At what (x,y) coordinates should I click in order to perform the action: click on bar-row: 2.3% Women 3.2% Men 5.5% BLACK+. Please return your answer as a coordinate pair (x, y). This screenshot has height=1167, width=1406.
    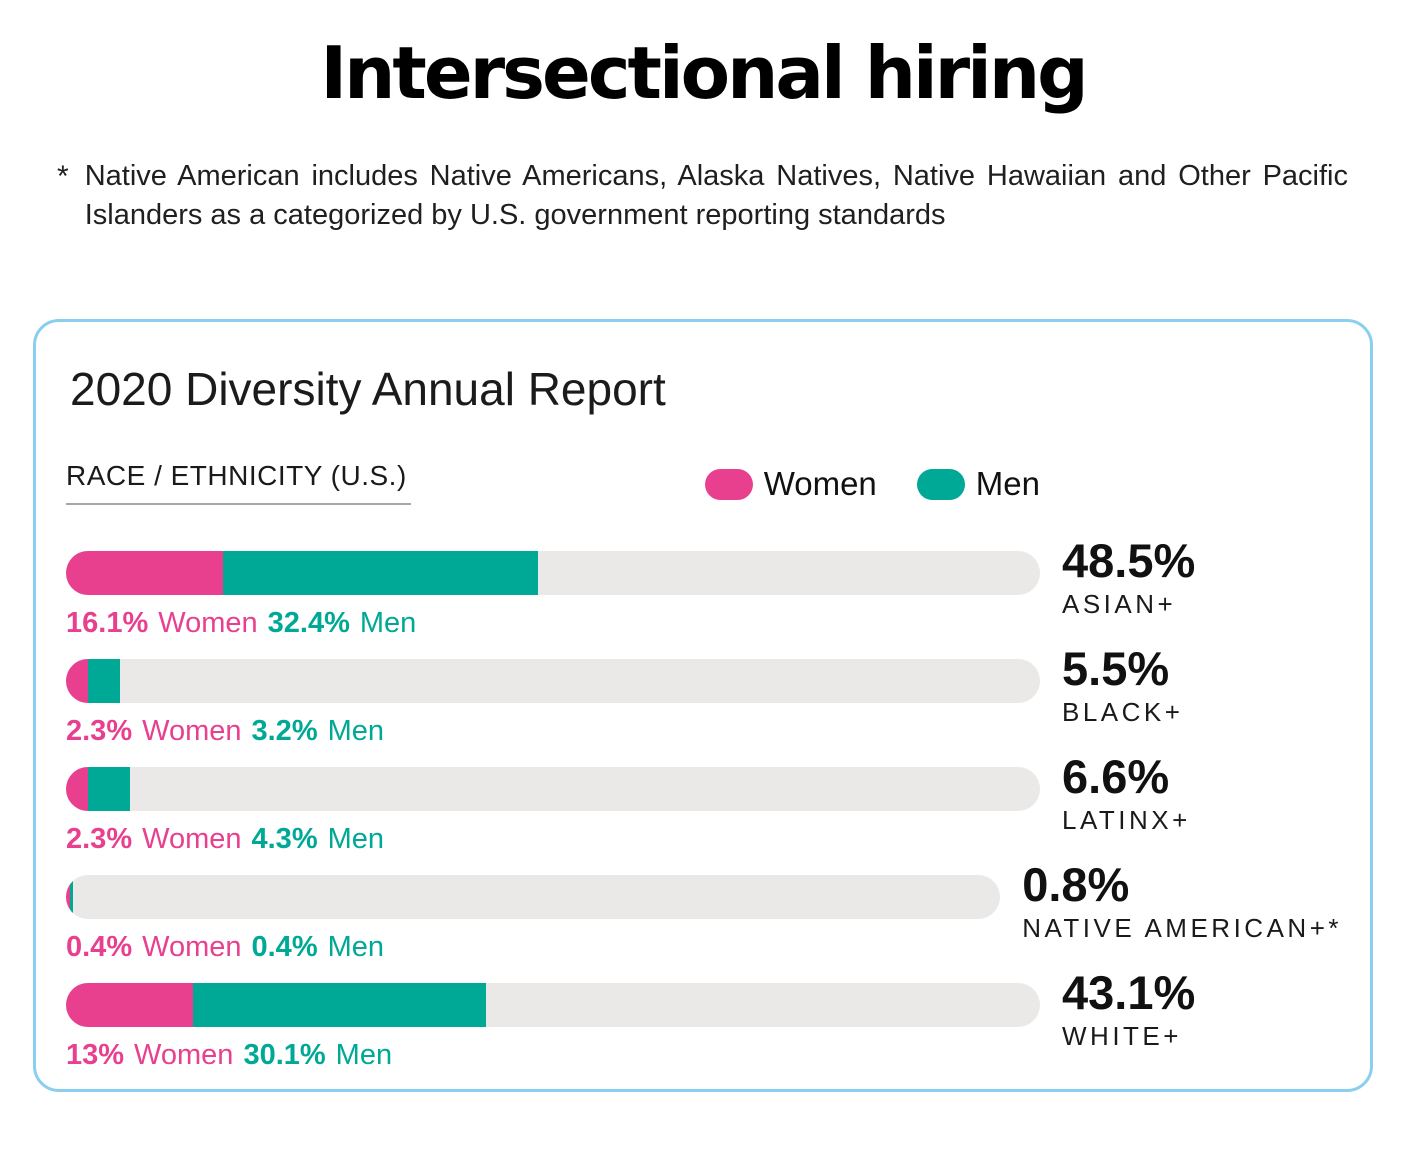
    Looking at the image, I should click on (704, 695).